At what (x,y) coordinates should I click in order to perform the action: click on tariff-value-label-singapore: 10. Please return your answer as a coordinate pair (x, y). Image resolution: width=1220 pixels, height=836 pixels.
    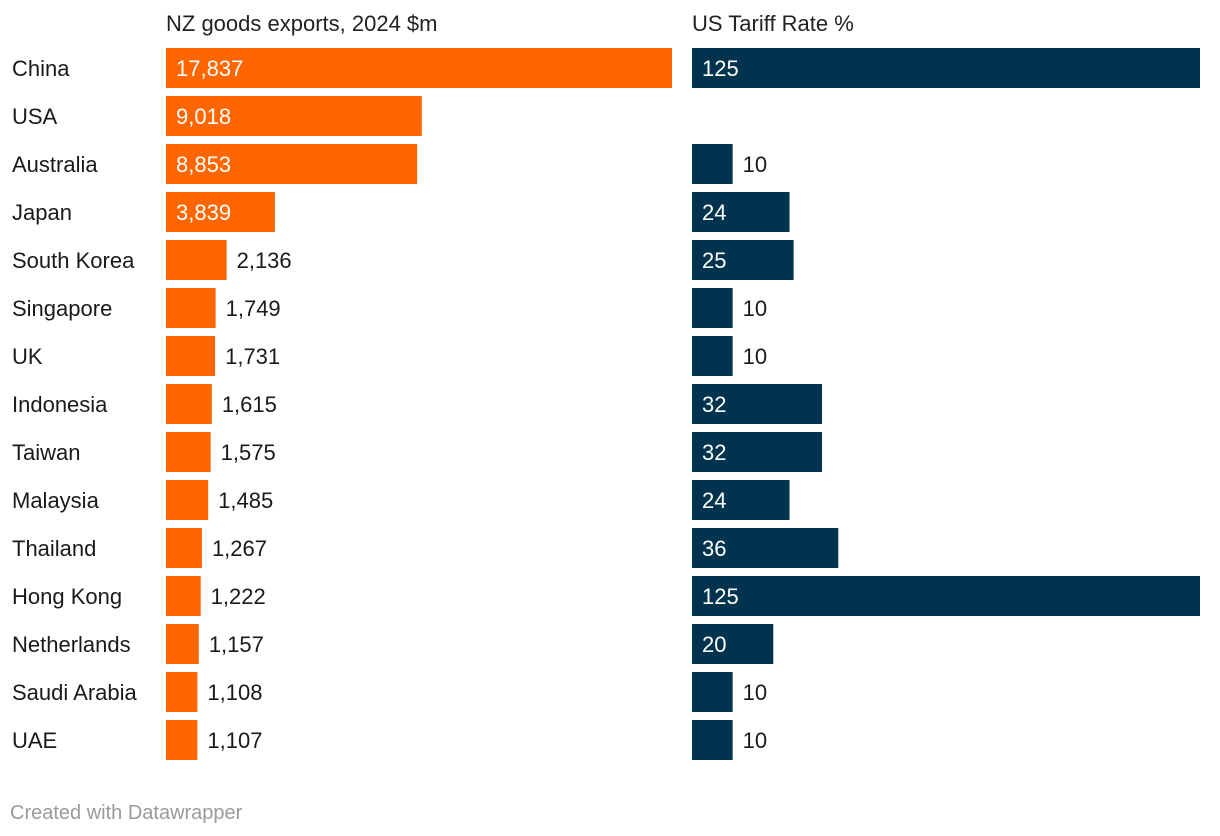
    Looking at the image, I should click on (755, 308).